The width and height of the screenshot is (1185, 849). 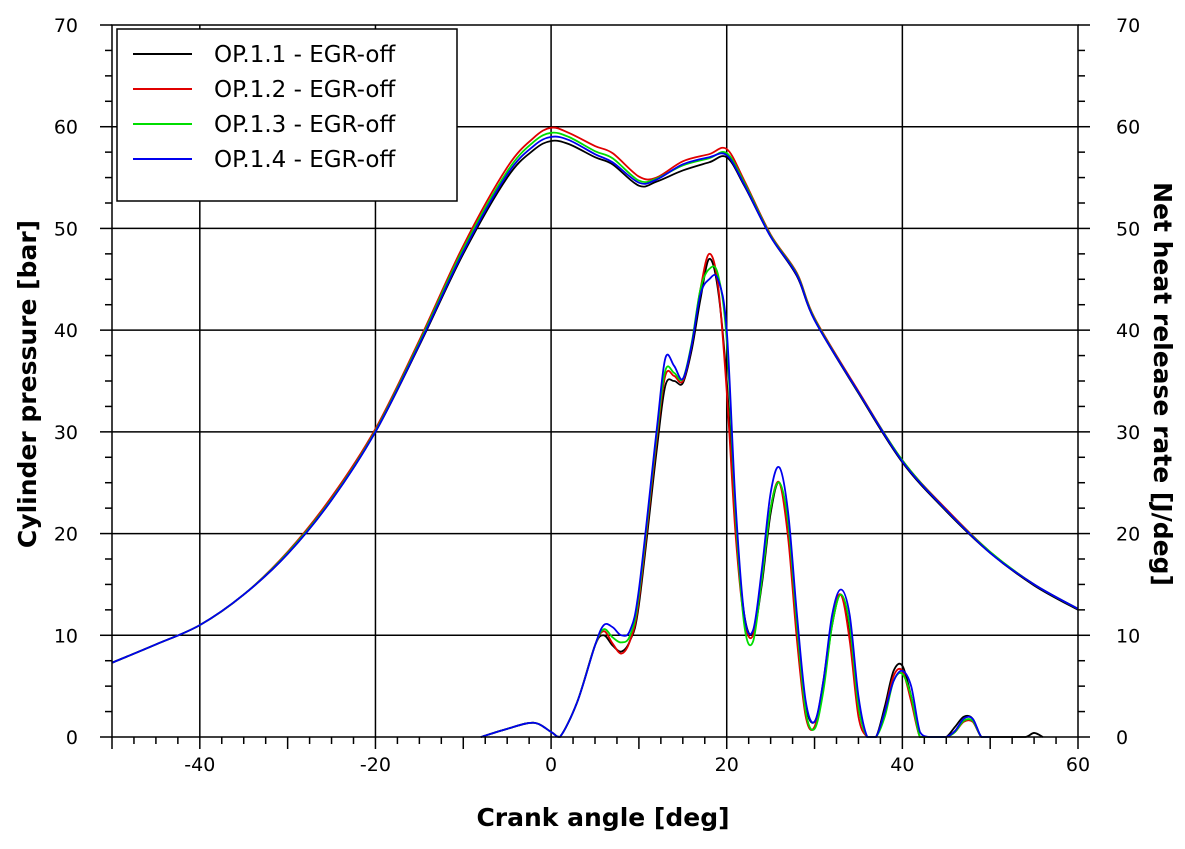 I want to click on legend-label: OP.1.2 - EGR-off, so click(x=305, y=90).